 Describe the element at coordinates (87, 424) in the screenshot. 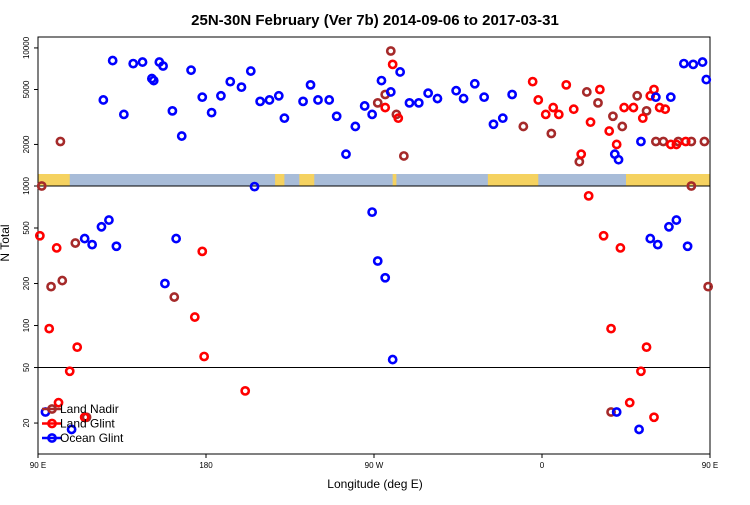

I see `legend-label: Land Glint` at that location.